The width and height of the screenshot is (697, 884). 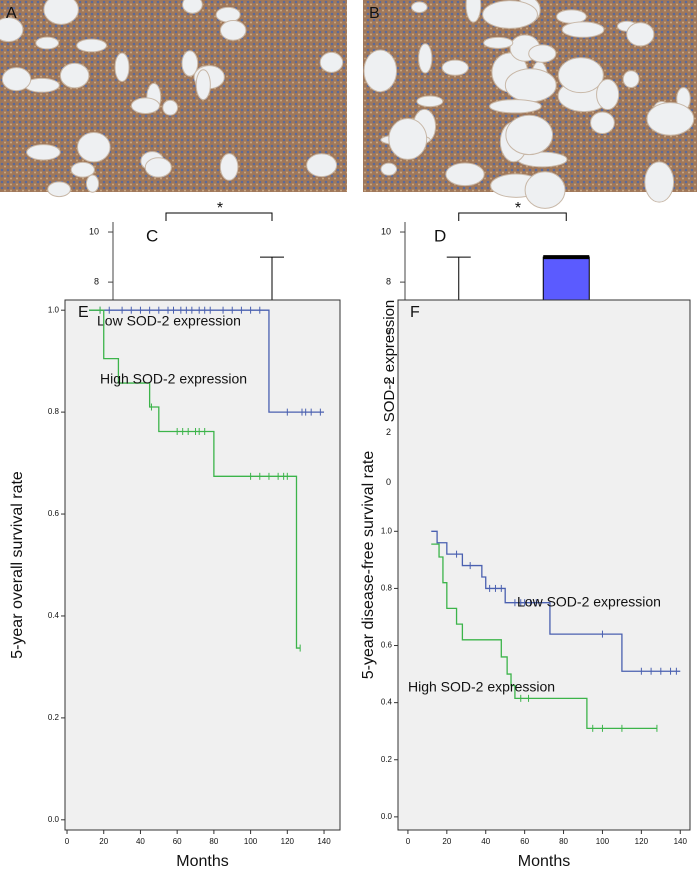 What do you see at coordinates (11, 13) in the screenshot?
I see `panel-label: A` at bounding box center [11, 13].